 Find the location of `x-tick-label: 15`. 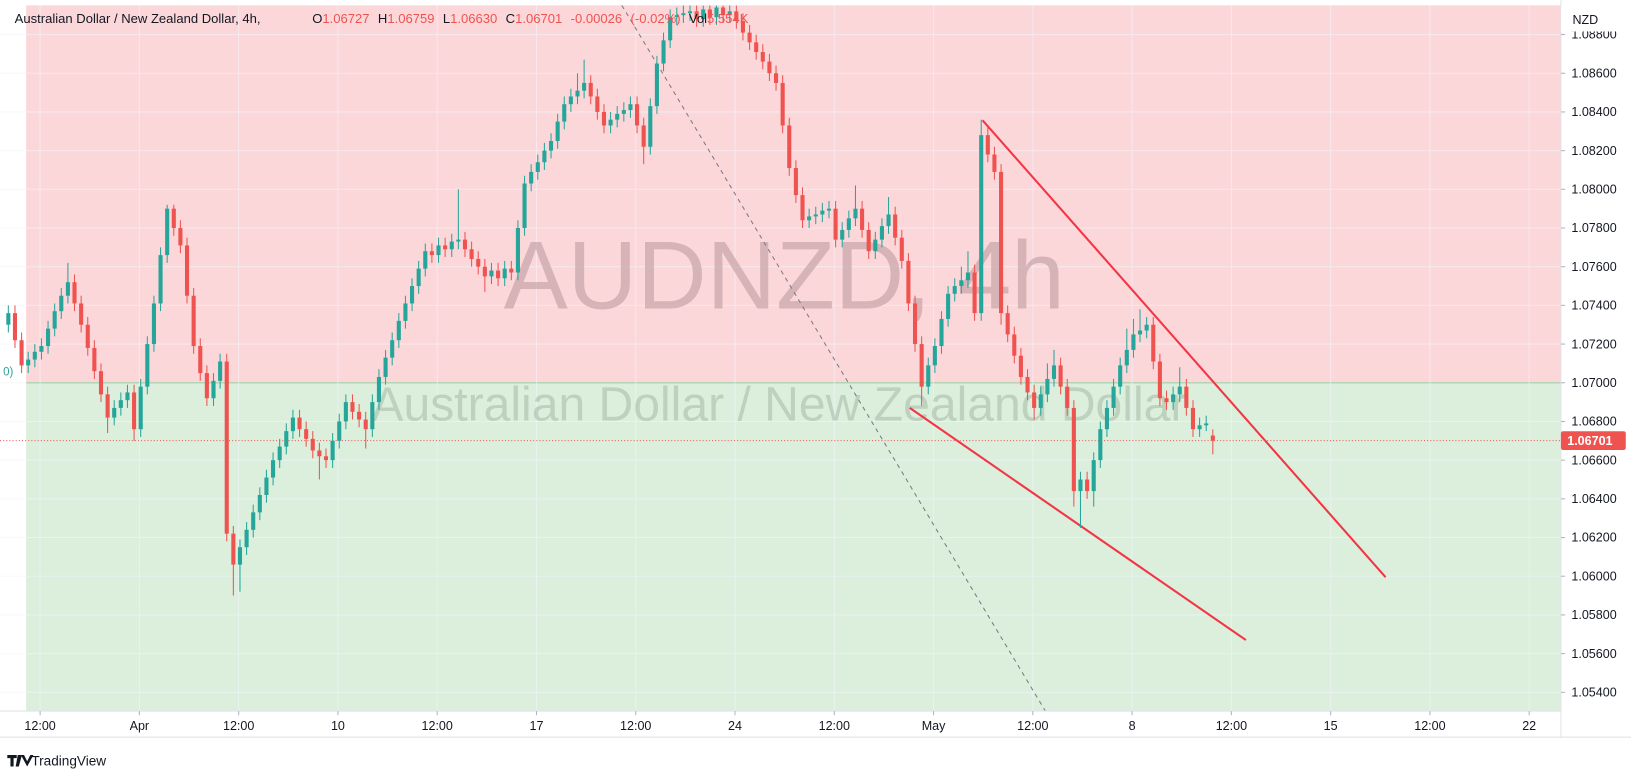

x-tick-label: 15 is located at coordinates (1331, 726).